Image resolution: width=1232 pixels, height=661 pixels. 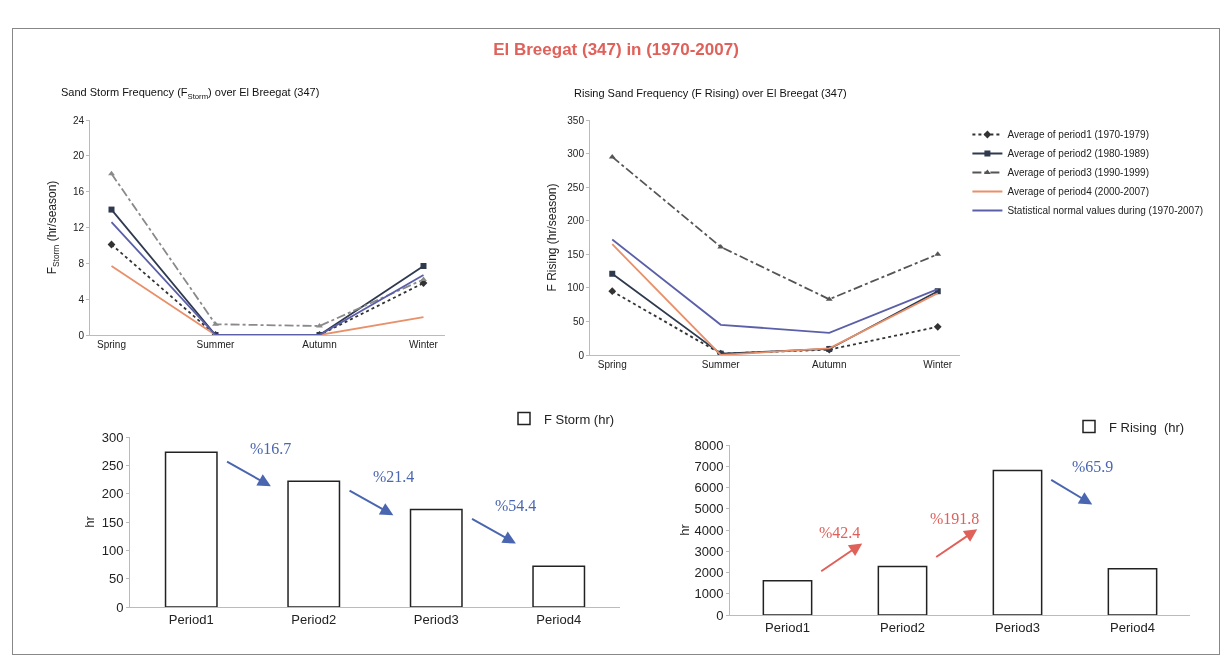 I want to click on y-tick-label: 8, so click(x=81, y=263).